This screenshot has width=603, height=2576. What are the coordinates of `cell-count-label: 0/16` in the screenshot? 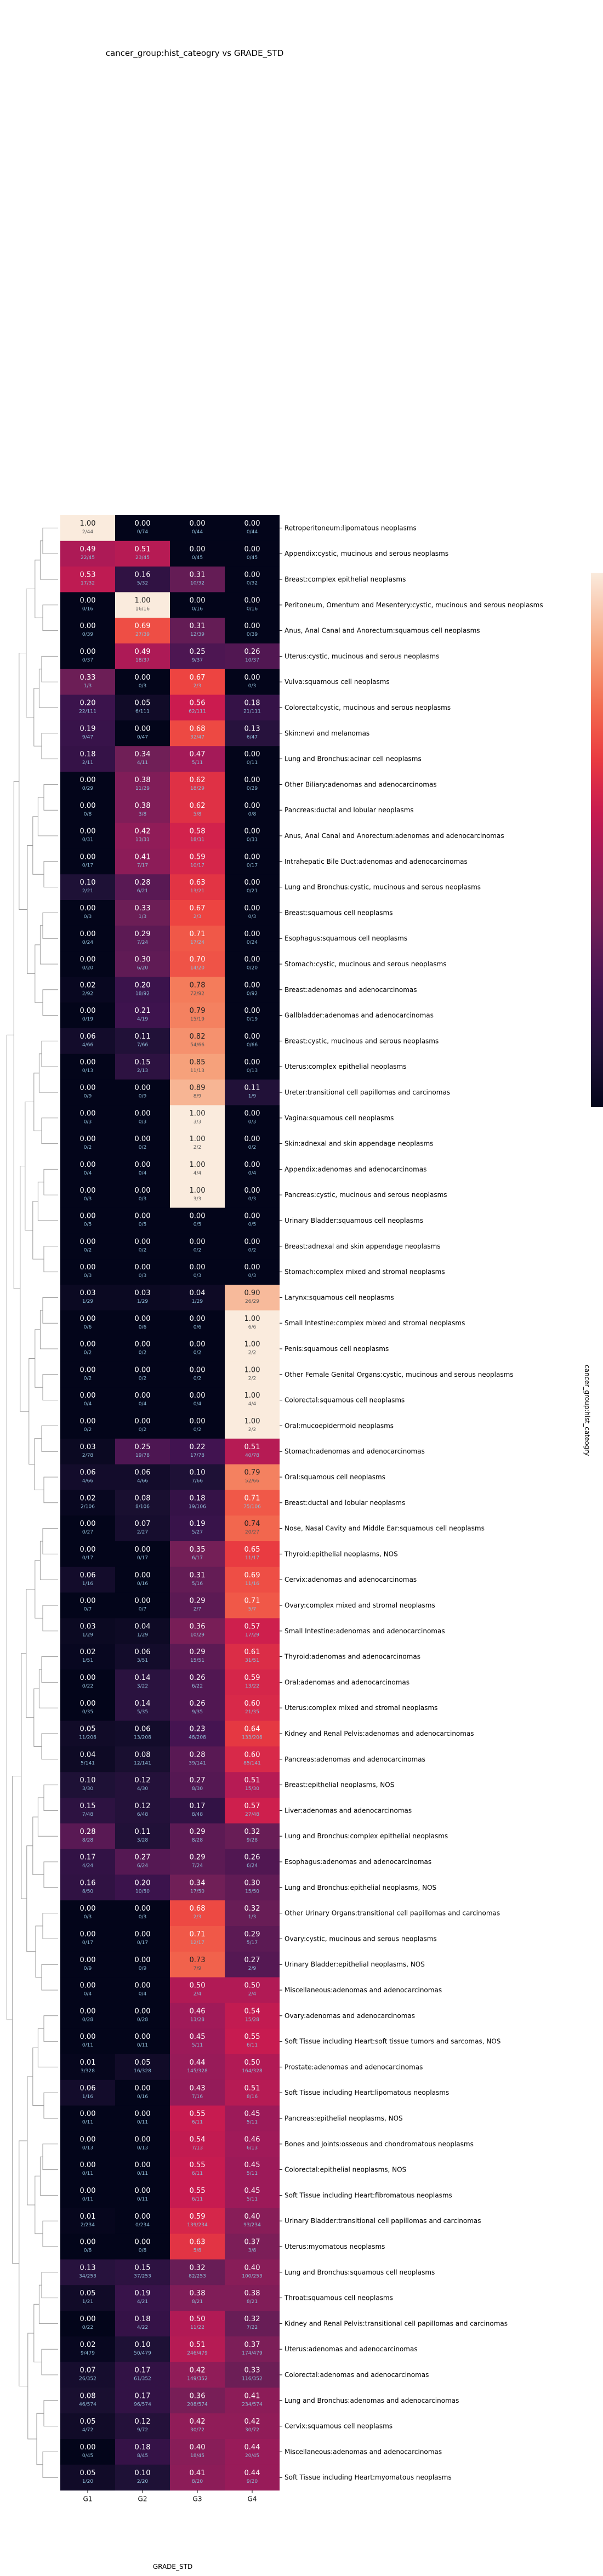 It's located at (142, 1584).